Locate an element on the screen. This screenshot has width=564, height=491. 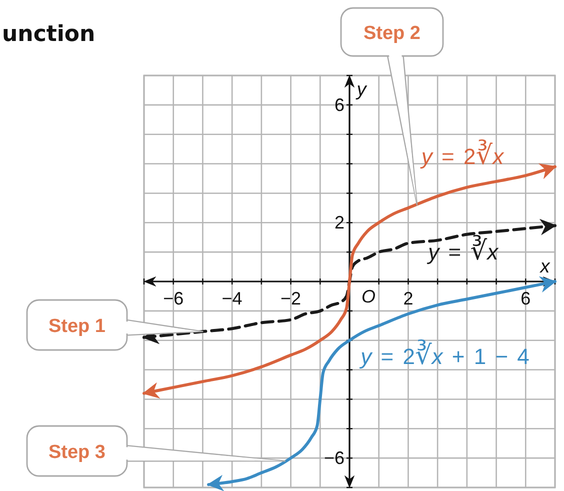
y-tick-label: −6 is located at coordinates (334, 458).